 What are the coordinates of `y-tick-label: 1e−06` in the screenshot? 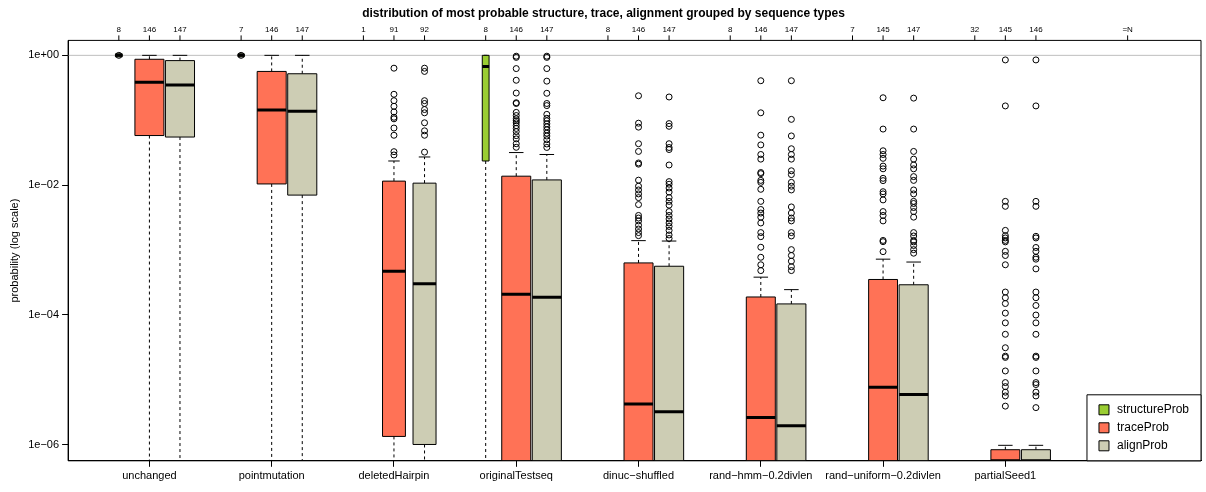 It's located at (44, 443).